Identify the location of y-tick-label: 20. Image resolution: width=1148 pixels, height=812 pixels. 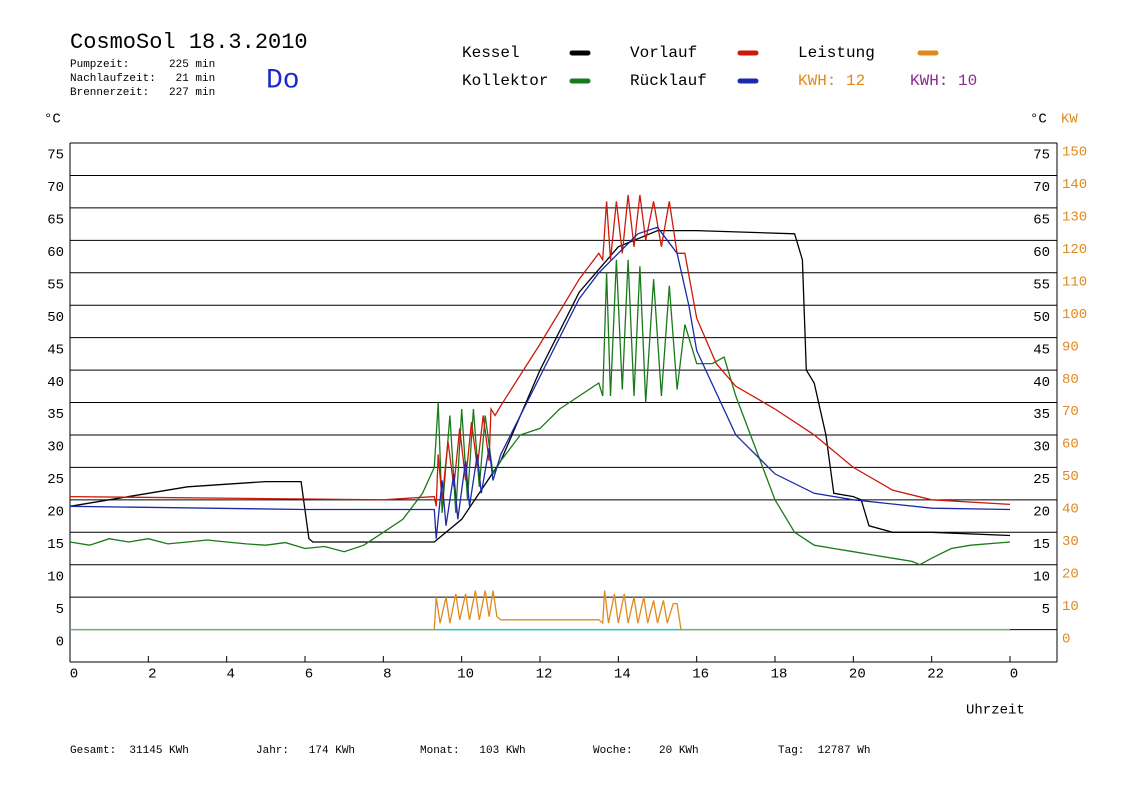
(55, 513).